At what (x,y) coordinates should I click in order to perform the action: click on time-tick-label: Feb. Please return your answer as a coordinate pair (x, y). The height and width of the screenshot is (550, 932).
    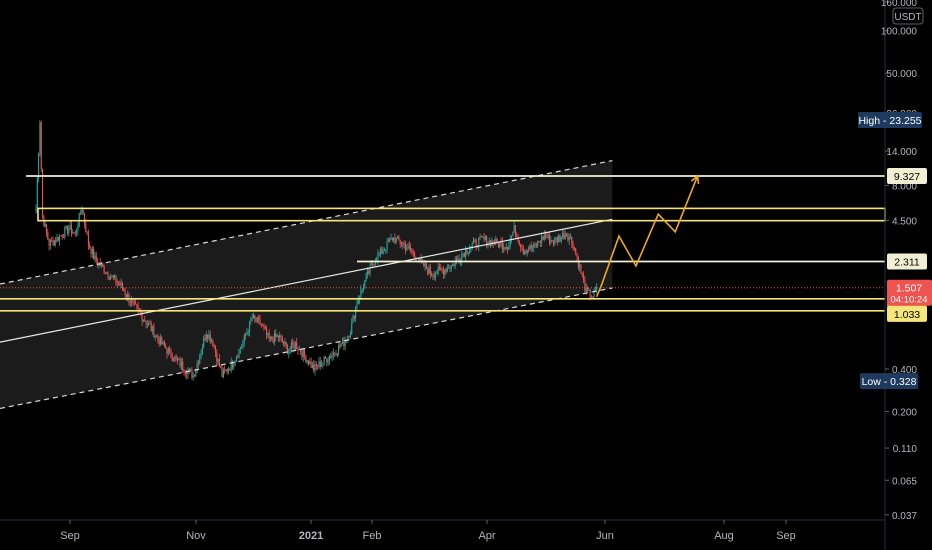
    Looking at the image, I should click on (372, 536).